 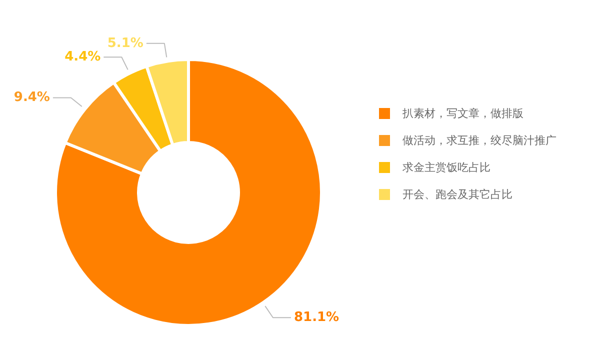 What do you see at coordinates (32, 98) in the screenshot?
I see `data-label: 9.4%` at bounding box center [32, 98].